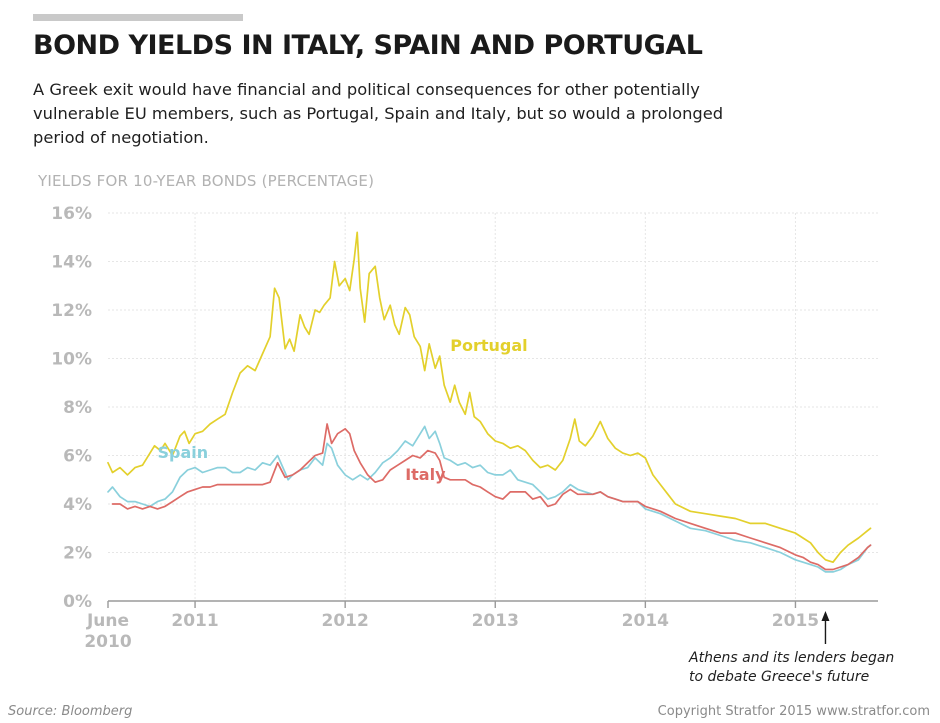 Image resolution: width=940 pixels, height=723 pixels. What do you see at coordinates (791, 658) in the screenshot?
I see `annotation-text: Athens and its lenders began` at bounding box center [791, 658].